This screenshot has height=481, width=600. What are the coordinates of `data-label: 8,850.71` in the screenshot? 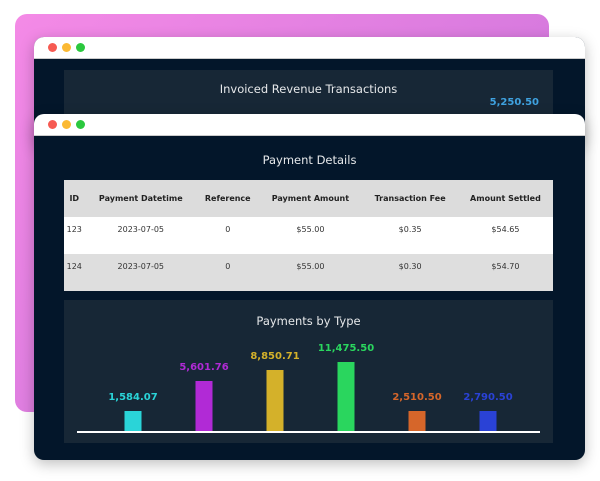 It's located at (275, 357).